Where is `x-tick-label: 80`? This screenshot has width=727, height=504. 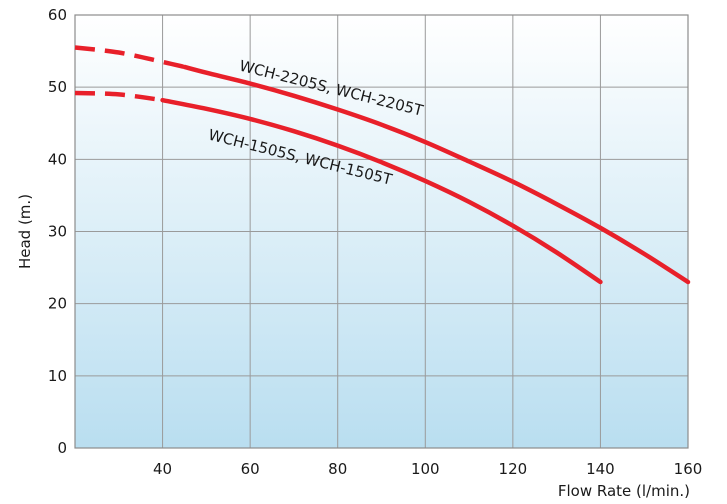 x-tick-label: 80 is located at coordinates (337, 469).